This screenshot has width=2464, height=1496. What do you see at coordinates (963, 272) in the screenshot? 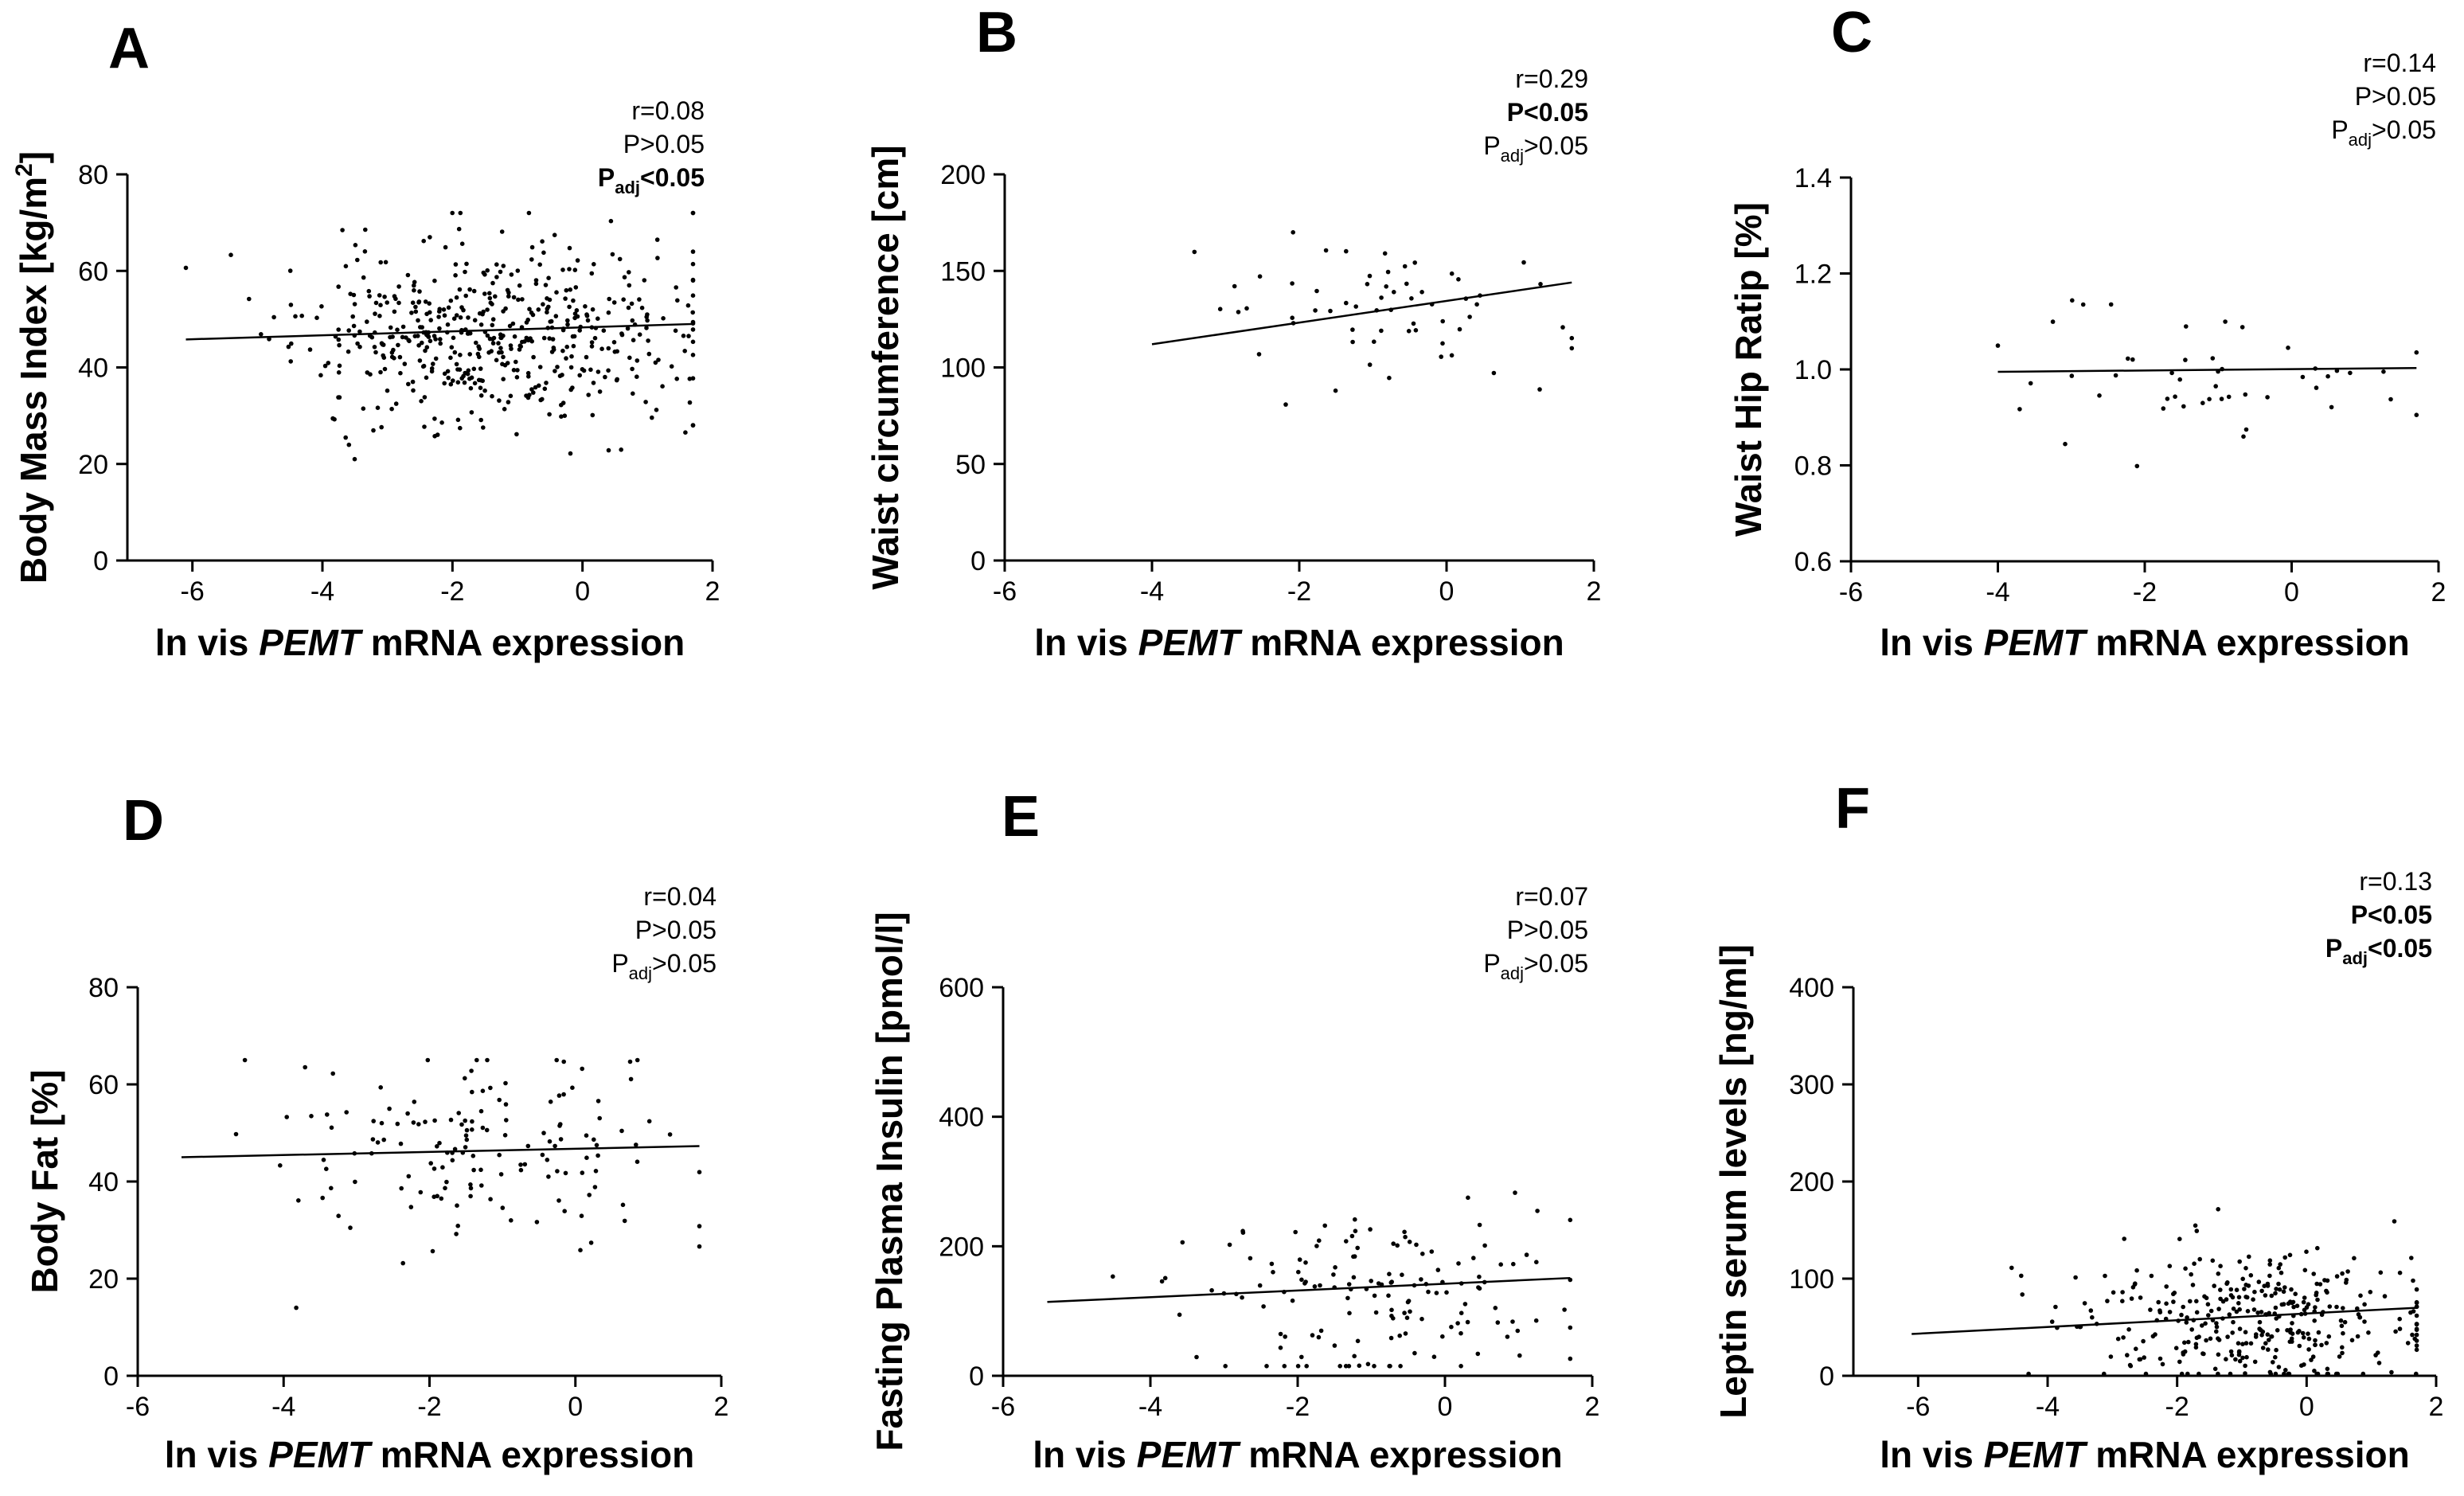
I see `y-tick-label: 150` at bounding box center [963, 272].